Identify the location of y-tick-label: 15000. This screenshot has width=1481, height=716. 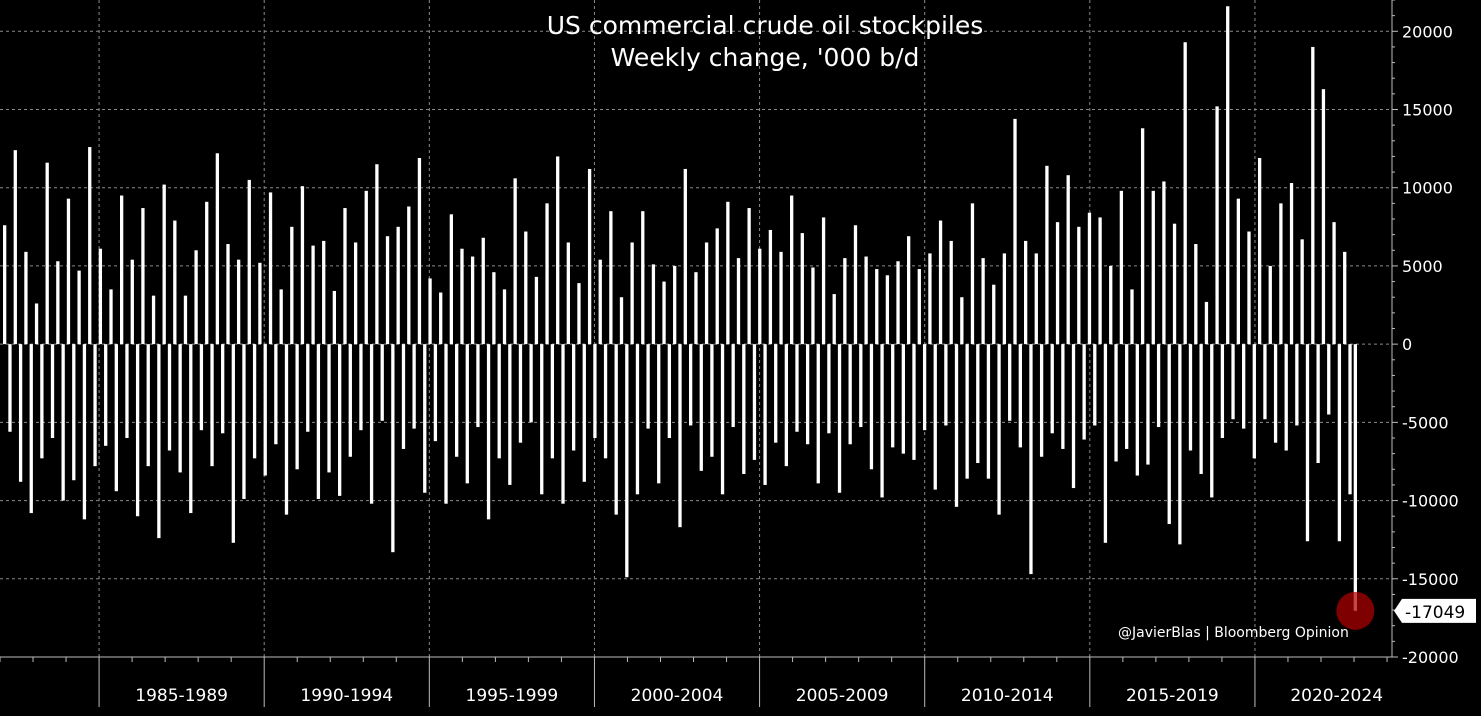
(1427, 110).